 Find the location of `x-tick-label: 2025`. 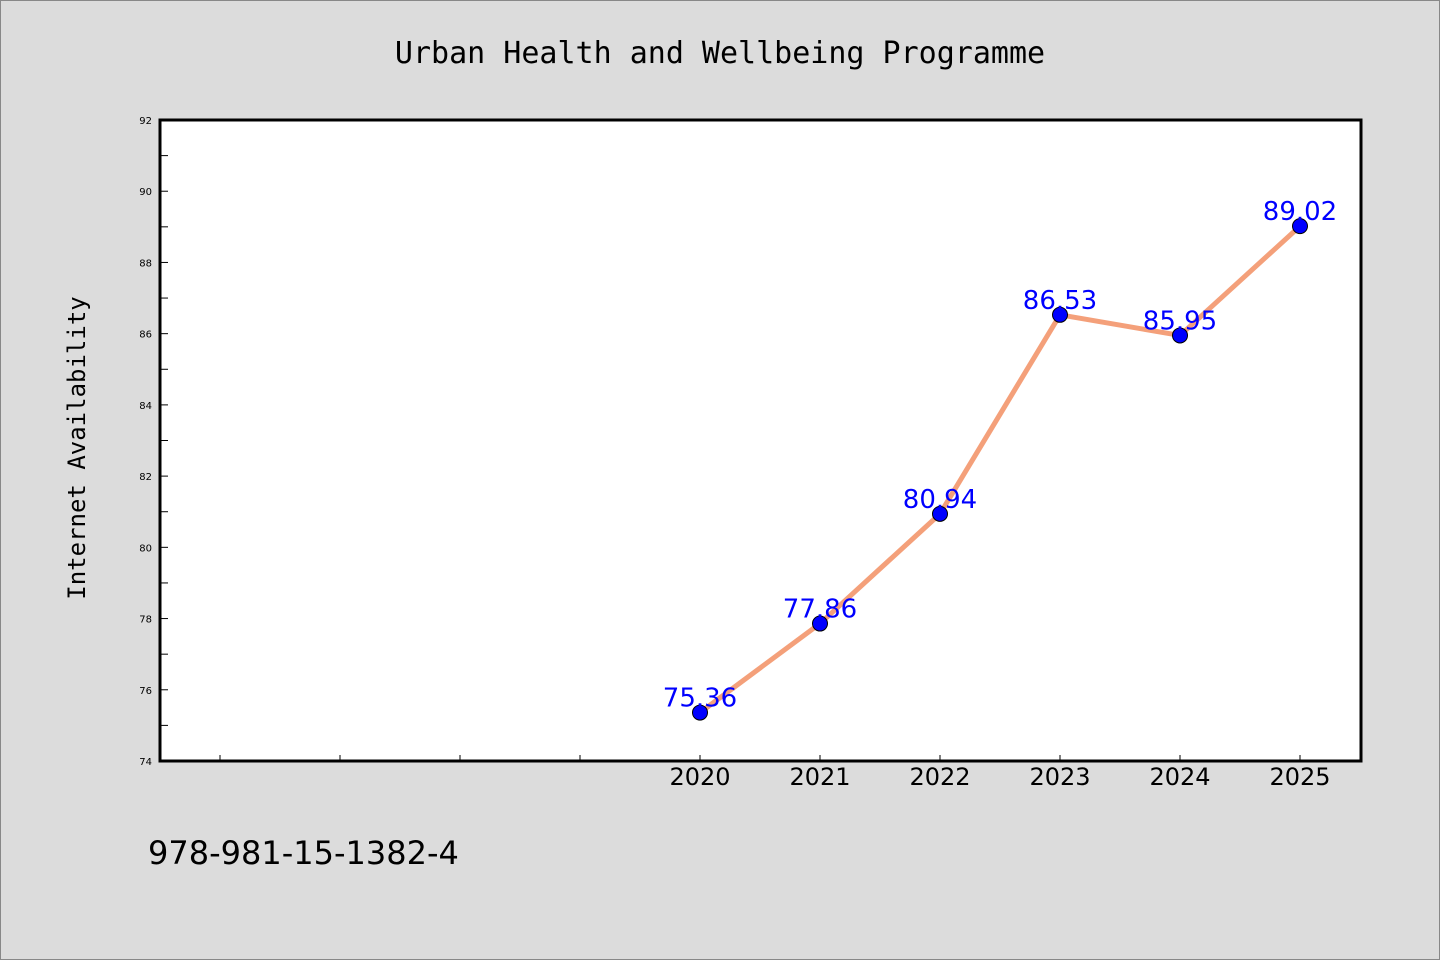

x-tick-label: 2025 is located at coordinates (1299, 777).